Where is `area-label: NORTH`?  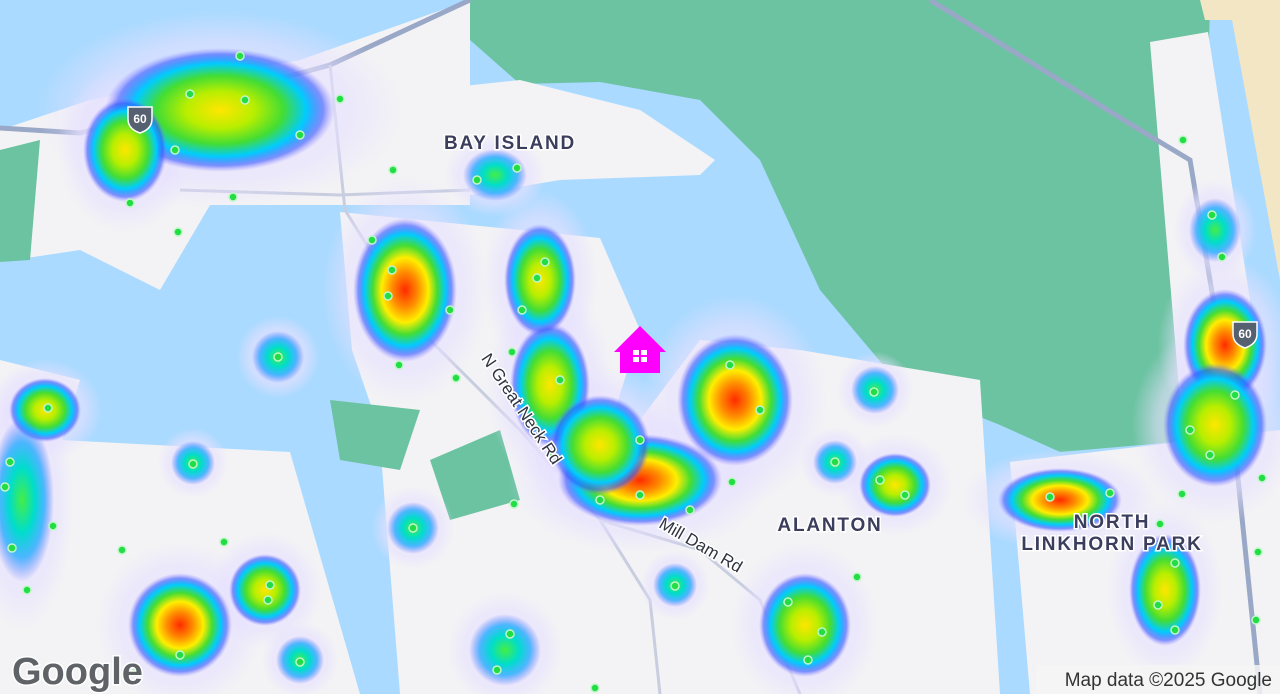
area-label: NORTH is located at coordinates (1112, 522).